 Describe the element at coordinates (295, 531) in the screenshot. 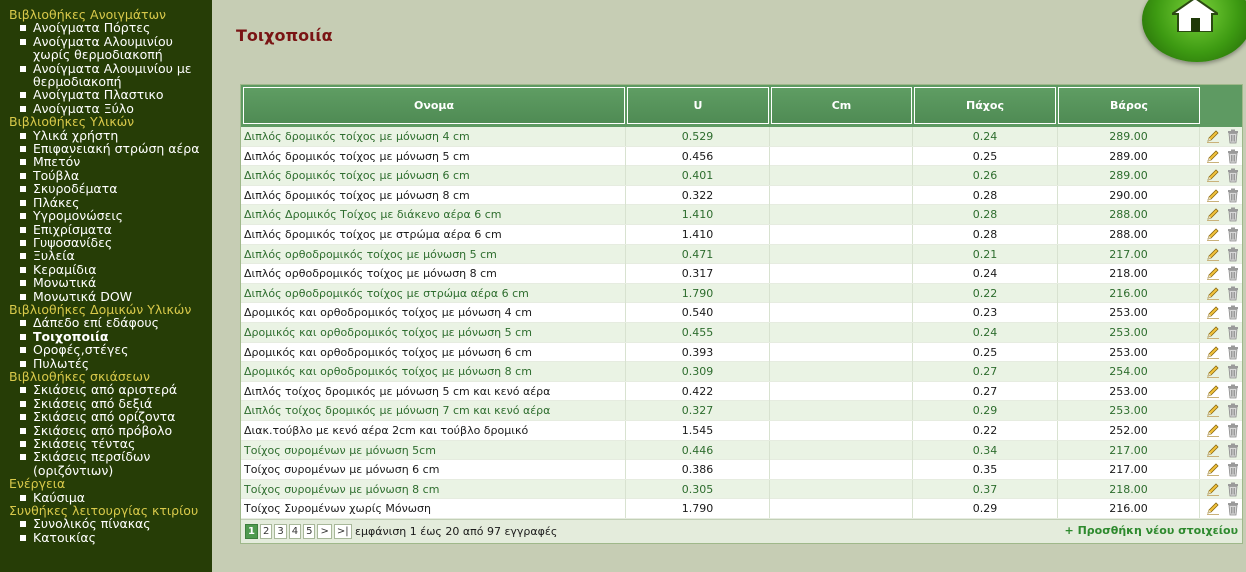

I see `page-button: 4` at that location.